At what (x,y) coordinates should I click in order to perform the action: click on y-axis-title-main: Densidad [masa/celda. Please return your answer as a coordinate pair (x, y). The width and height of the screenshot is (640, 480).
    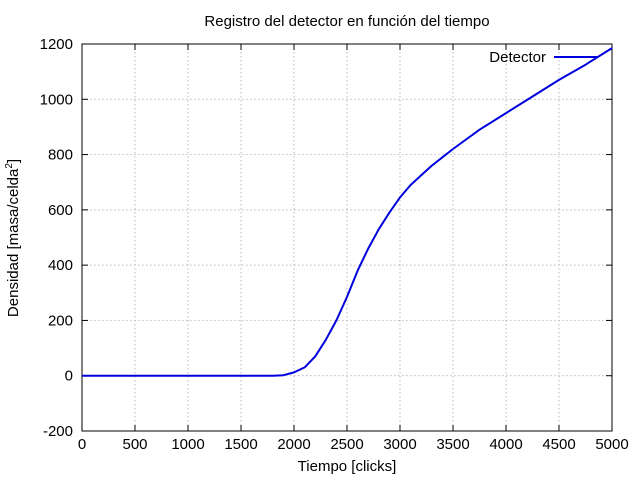
    Looking at the image, I should click on (13, 242).